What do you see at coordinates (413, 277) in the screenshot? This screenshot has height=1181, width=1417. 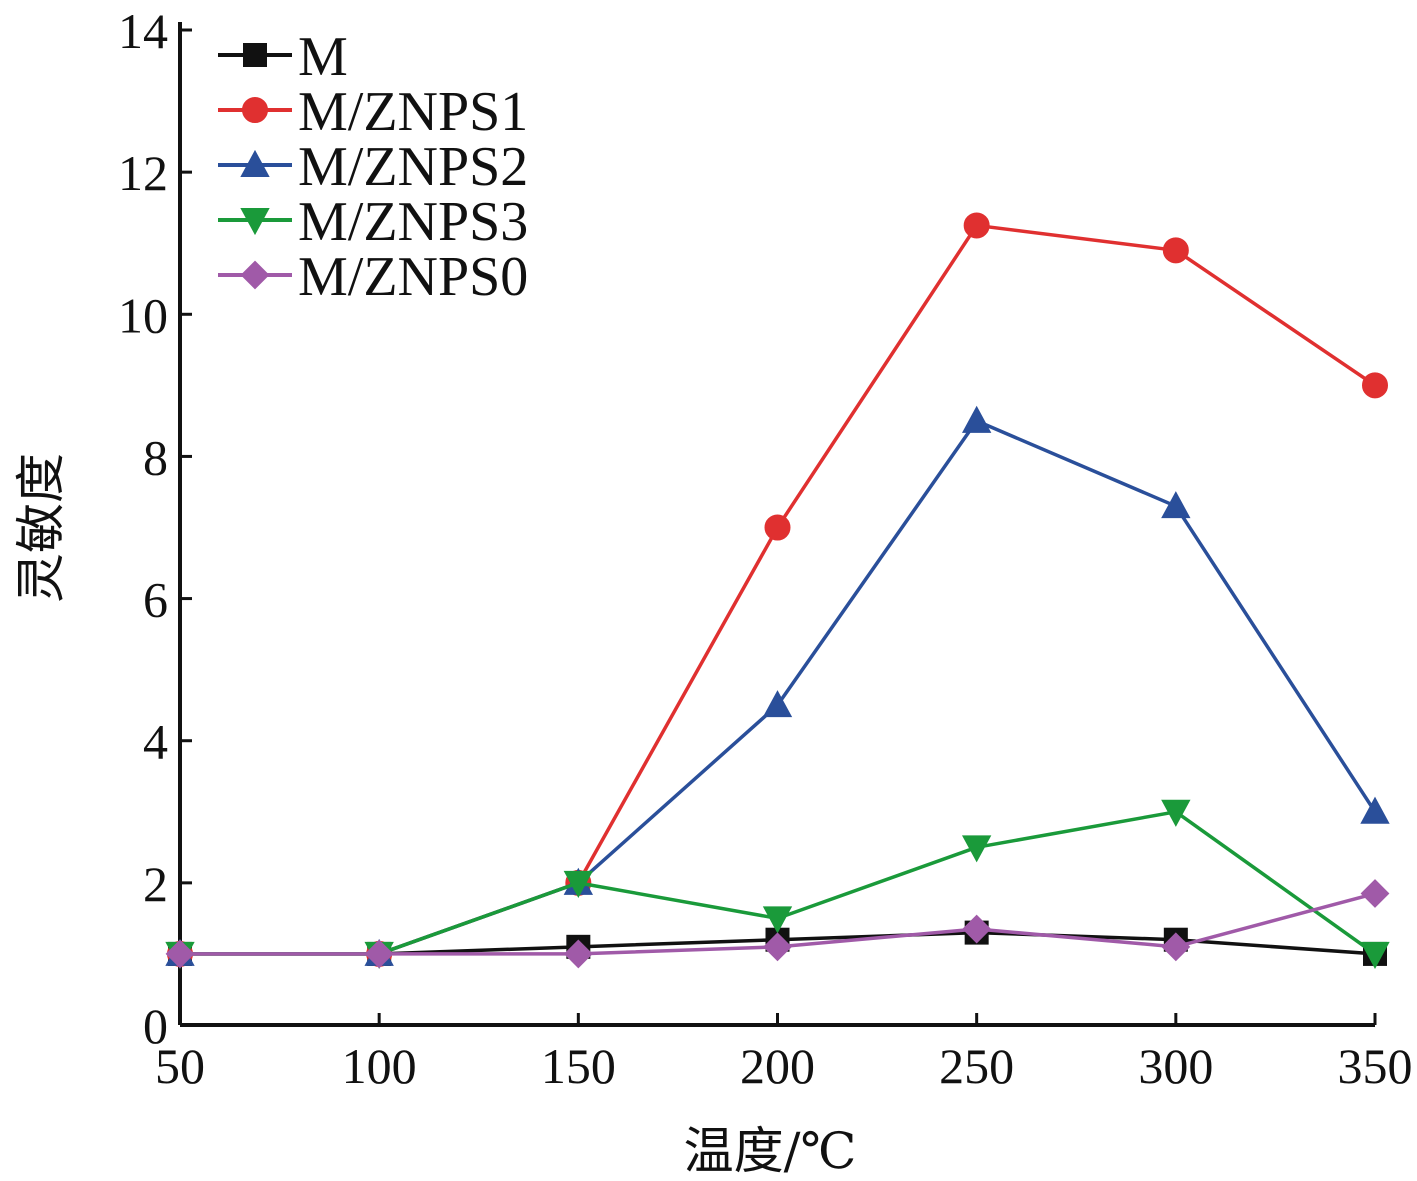 I see `legend-label: M/ZNPS0` at bounding box center [413, 277].